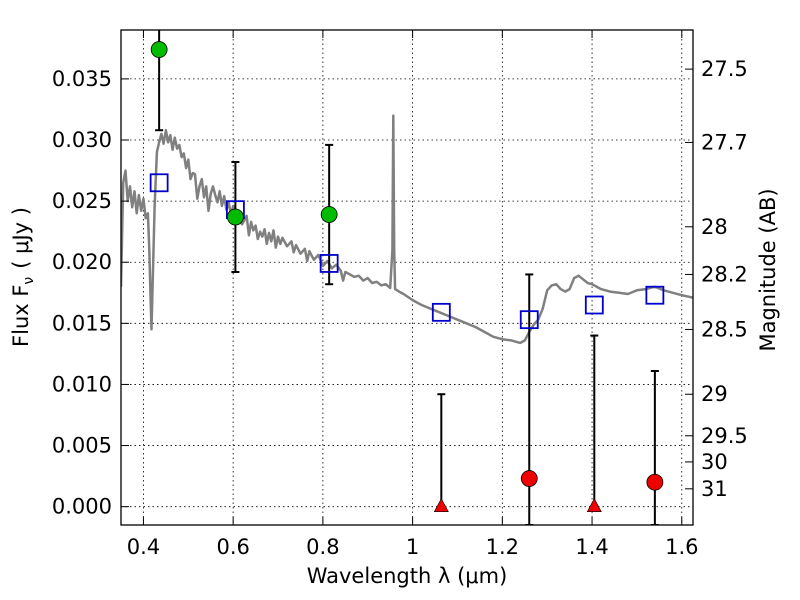  Describe the element at coordinates (714, 462) in the screenshot. I see `right-tick-label: 30` at that location.